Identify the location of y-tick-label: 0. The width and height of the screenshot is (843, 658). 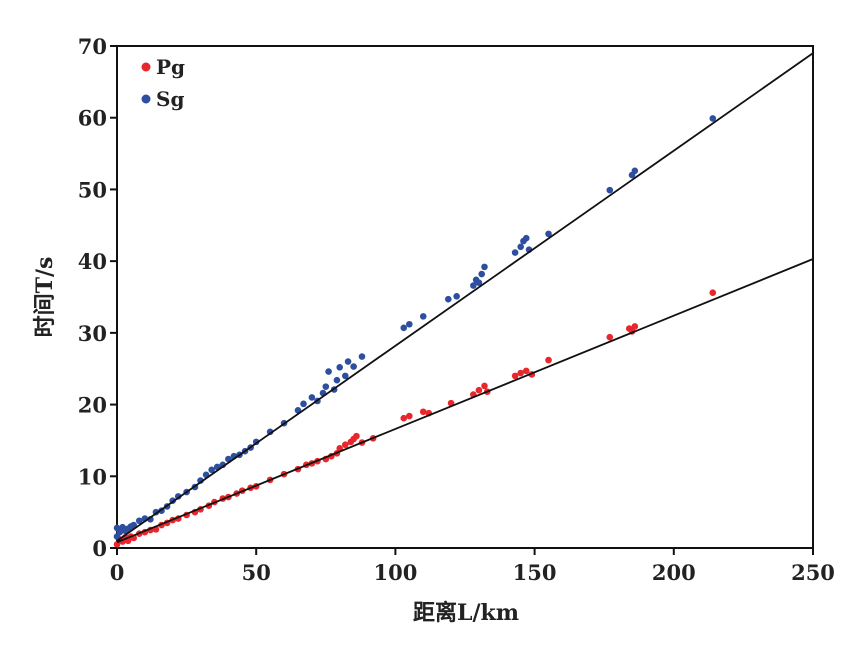
(99, 548).